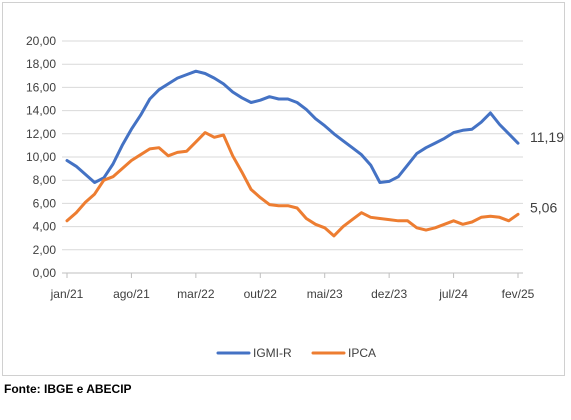 This screenshot has height=420, width=571. What do you see at coordinates (261, 294) in the screenshot?
I see `x-tick-label: out/22` at bounding box center [261, 294].